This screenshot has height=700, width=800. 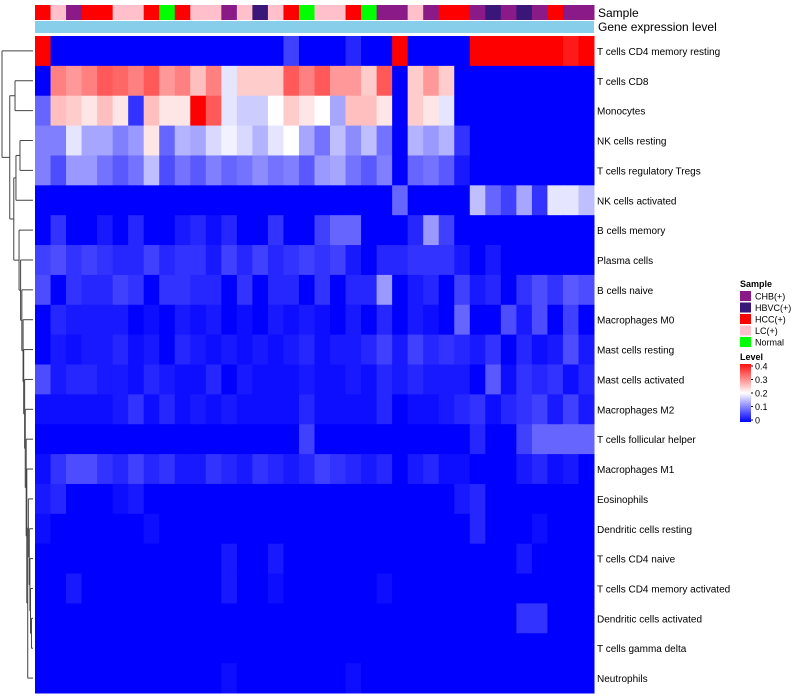 What do you see at coordinates (745, 296) in the screenshot?
I see `legend-swatch` at bounding box center [745, 296].